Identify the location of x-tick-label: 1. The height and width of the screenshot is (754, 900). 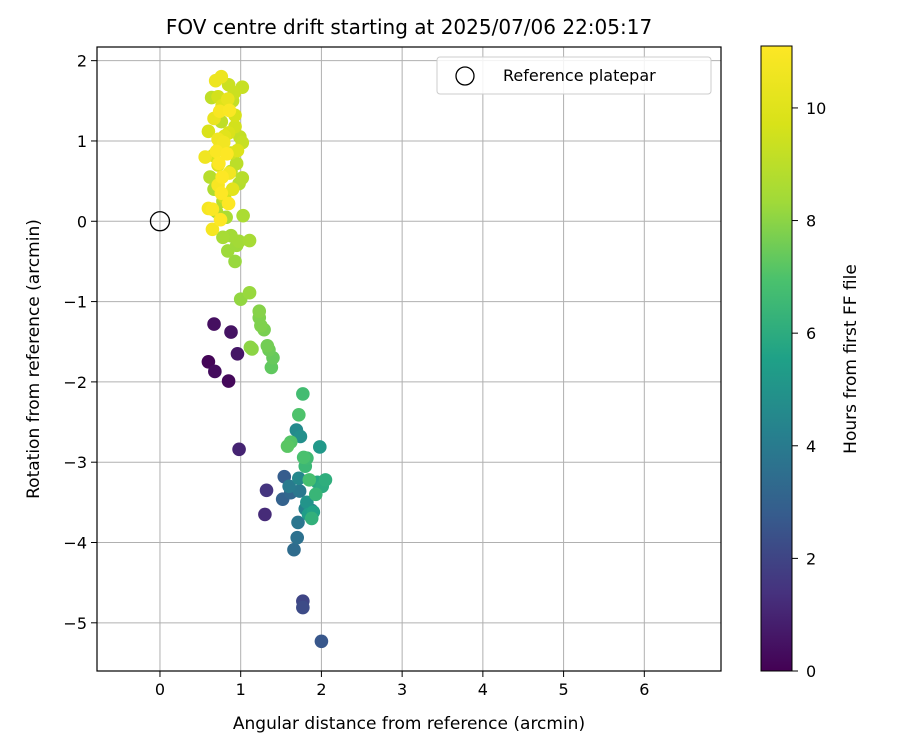
(241, 689).